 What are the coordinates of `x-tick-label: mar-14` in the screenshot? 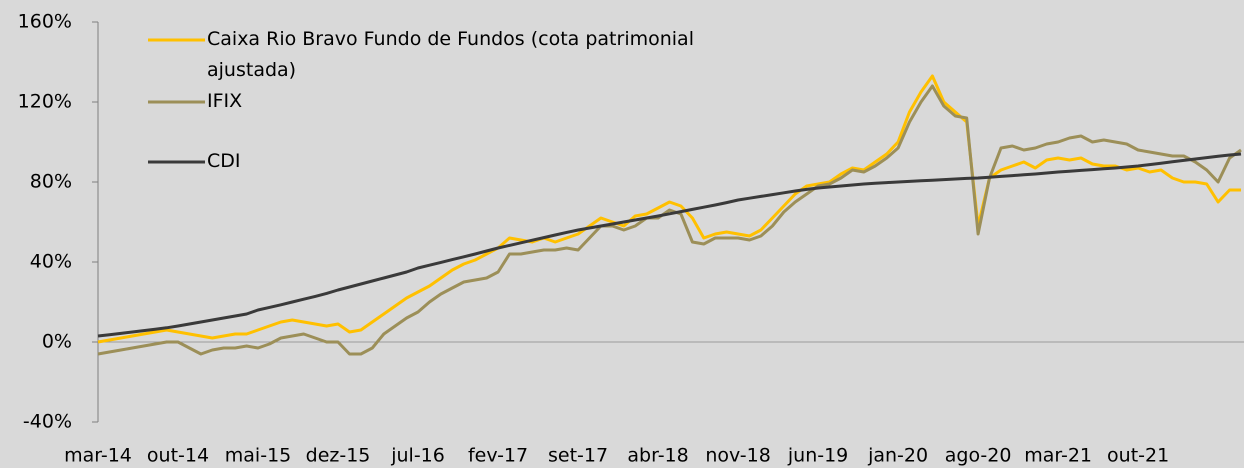 It's located at (98, 456).